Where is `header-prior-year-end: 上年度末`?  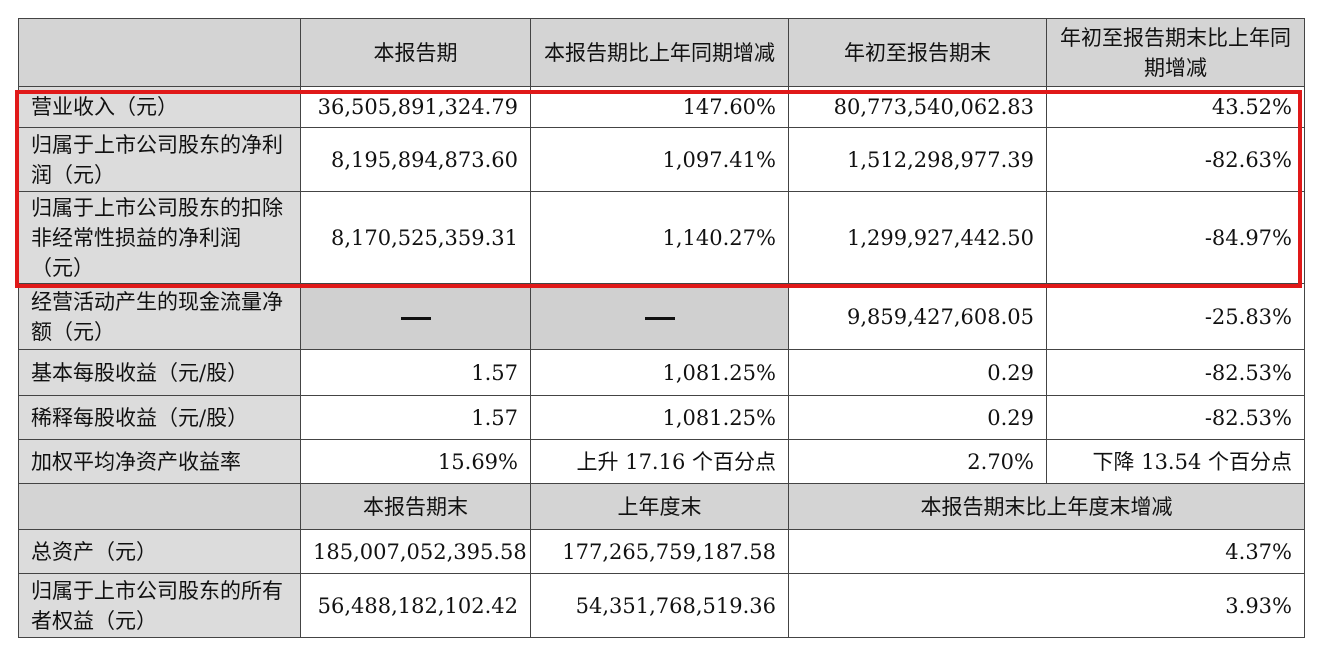 header-prior-year-end: 上年度末 is located at coordinates (659, 506).